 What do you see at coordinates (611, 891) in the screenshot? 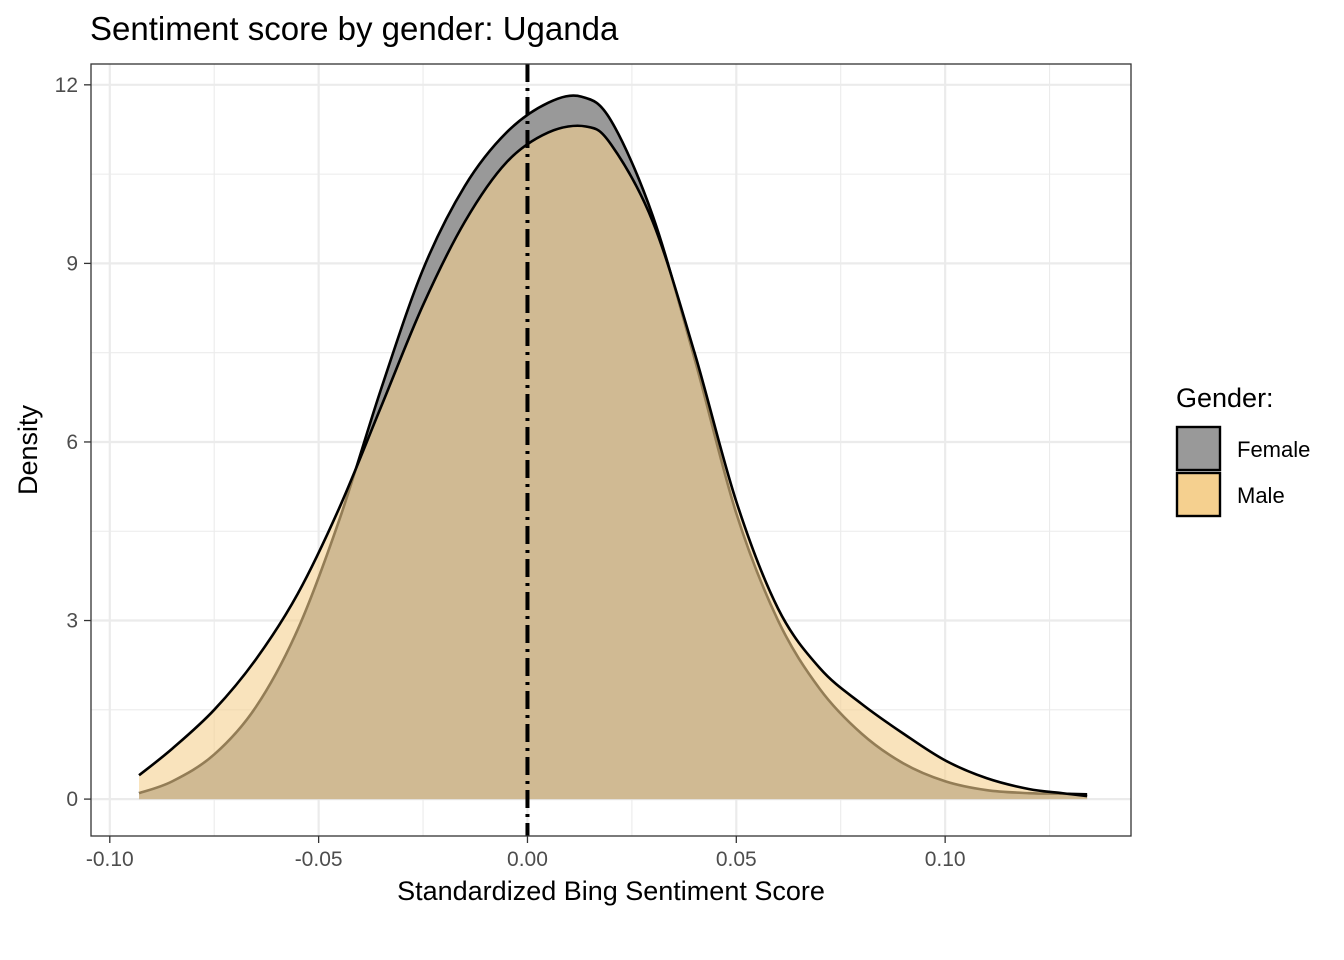
I see `x-axis-title: Standardized Bing Sentiment Score` at bounding box center [611, 891].